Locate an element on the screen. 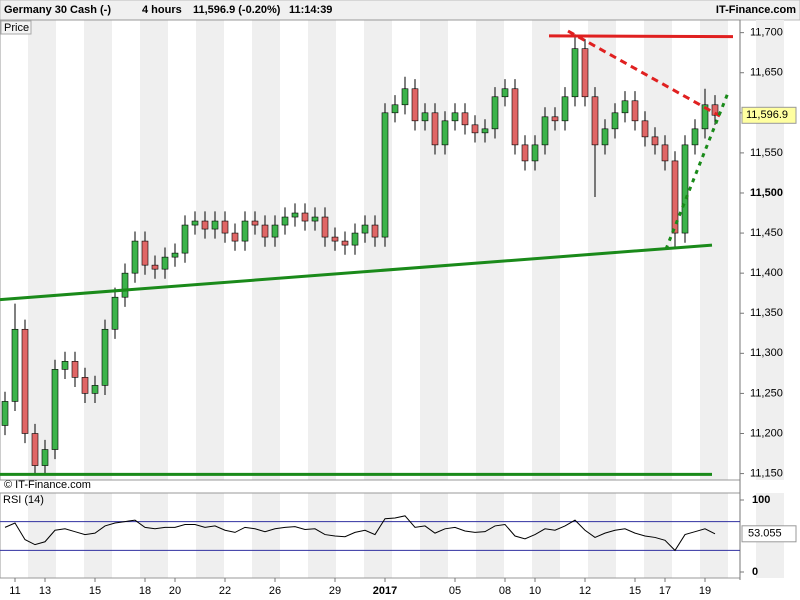  x-tick-label: 22 is located at coordinates (225, 591).